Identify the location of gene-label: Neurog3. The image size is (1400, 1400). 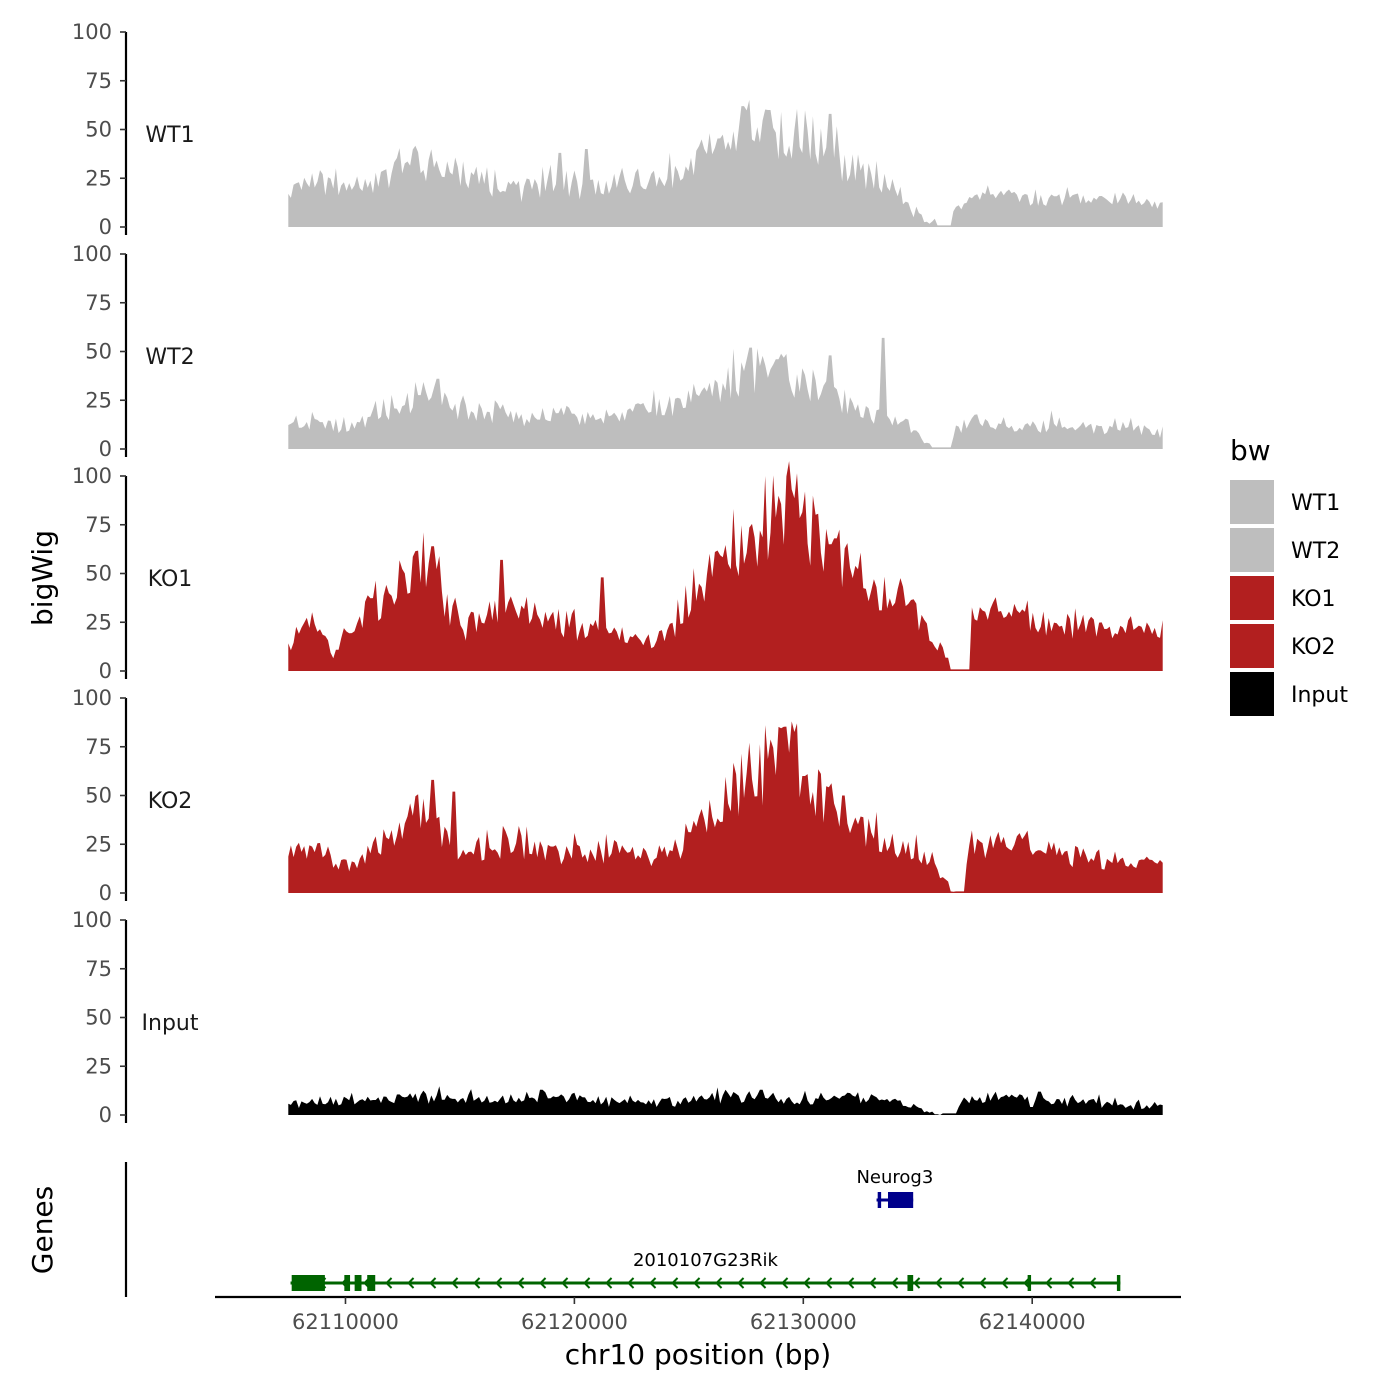
(894, 1177).